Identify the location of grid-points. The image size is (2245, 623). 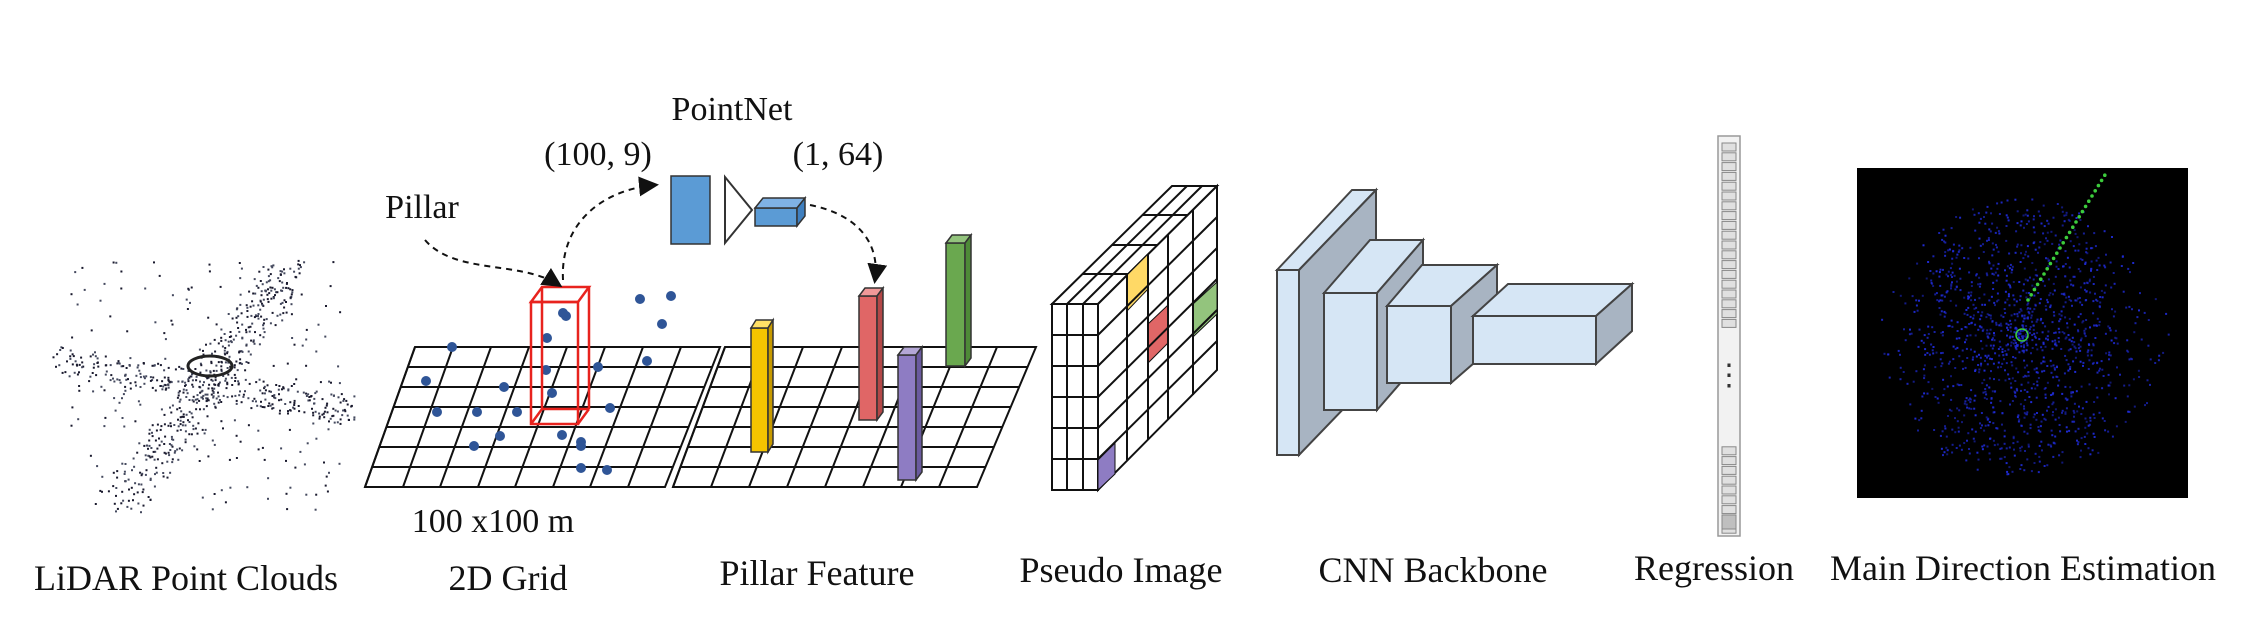
(548, 383).